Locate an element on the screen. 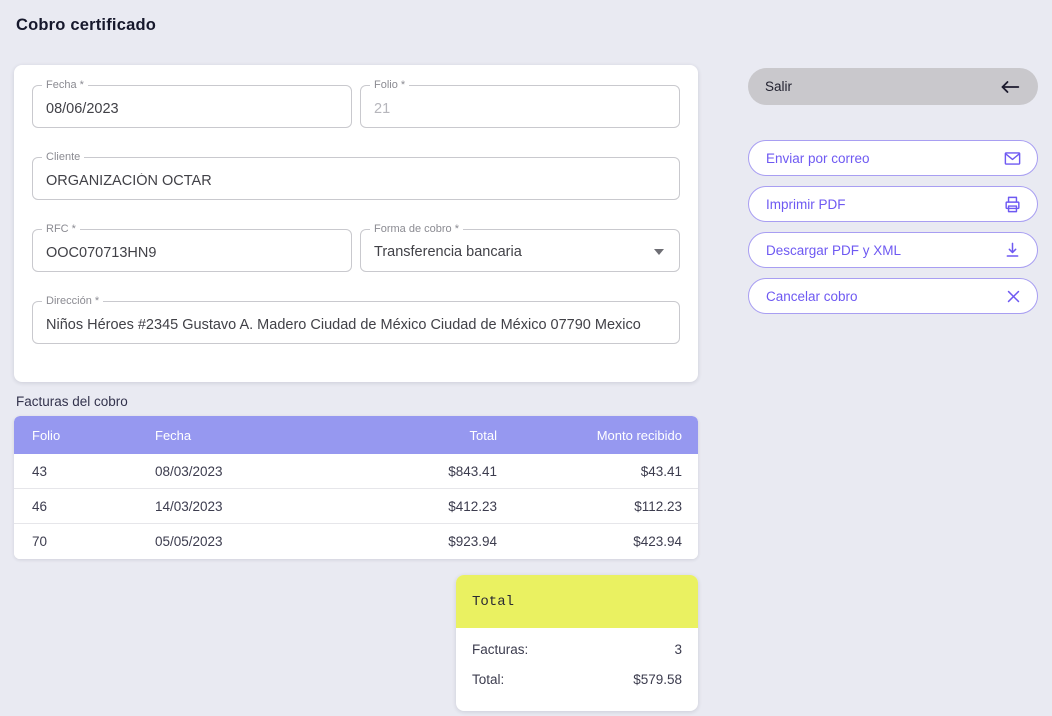  enviar-por-correo-button: Enviar por correo is located at coordinates (893, 158).